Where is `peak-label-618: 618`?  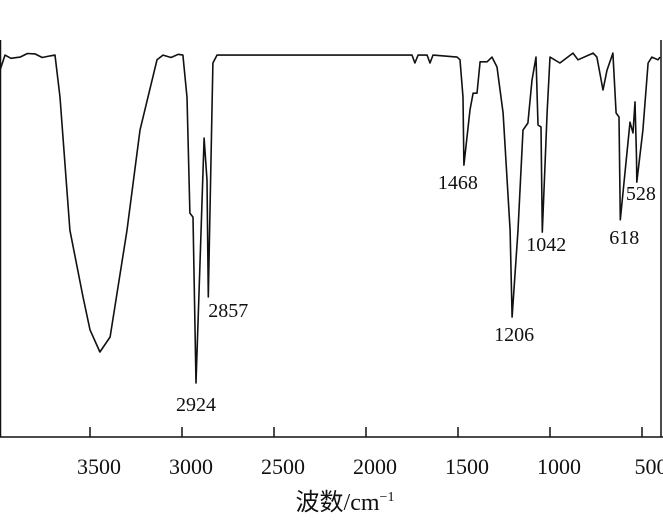
peak-label-618: 618 is located at coordinates (624, 238).